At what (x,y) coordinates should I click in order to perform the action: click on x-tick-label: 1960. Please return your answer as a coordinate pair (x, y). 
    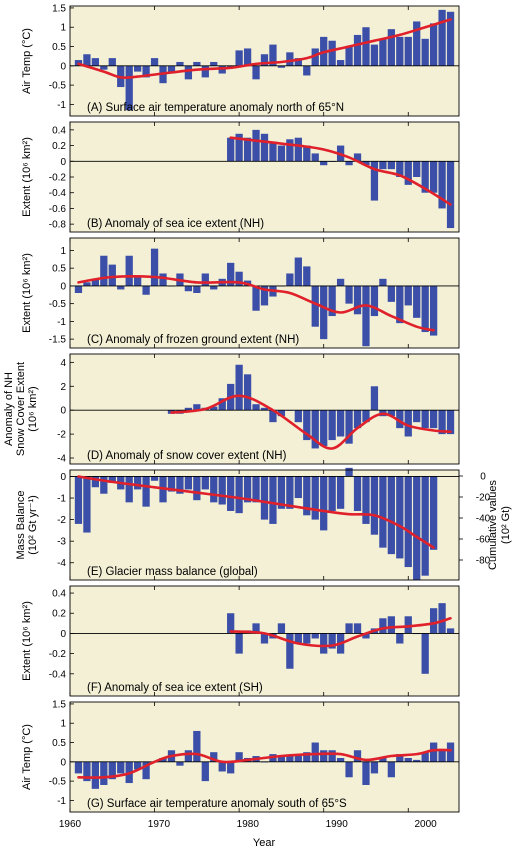
    Looking at the image, I should click on (70, 824).